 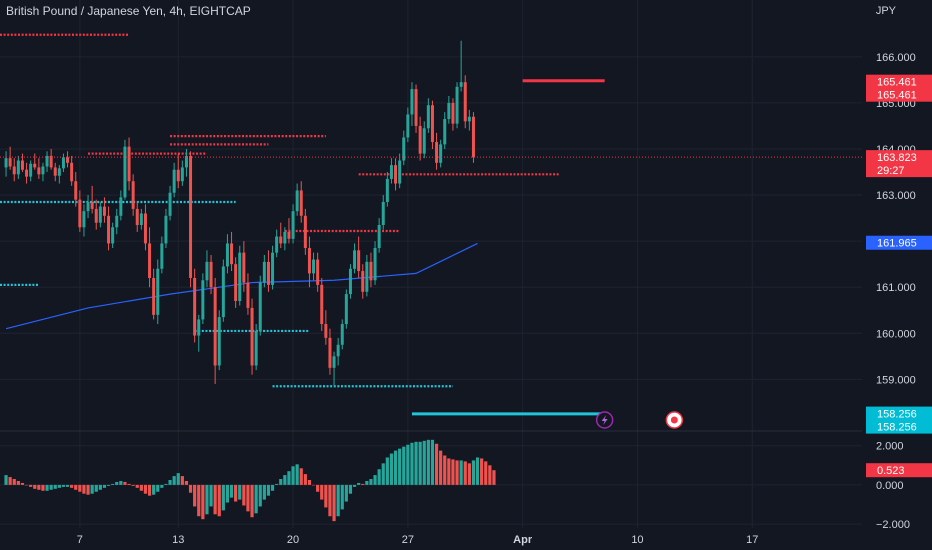 What do you see at coordinates (418, 540) in the screenshot?
I see `time-axis: 7 13 20 27 Apr 10 17` at bounding box center [418, 540].